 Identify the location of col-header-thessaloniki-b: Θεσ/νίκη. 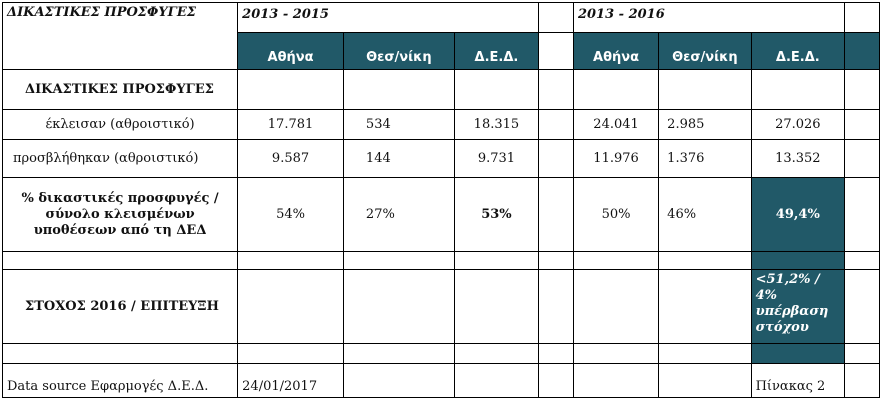
(705, 51).